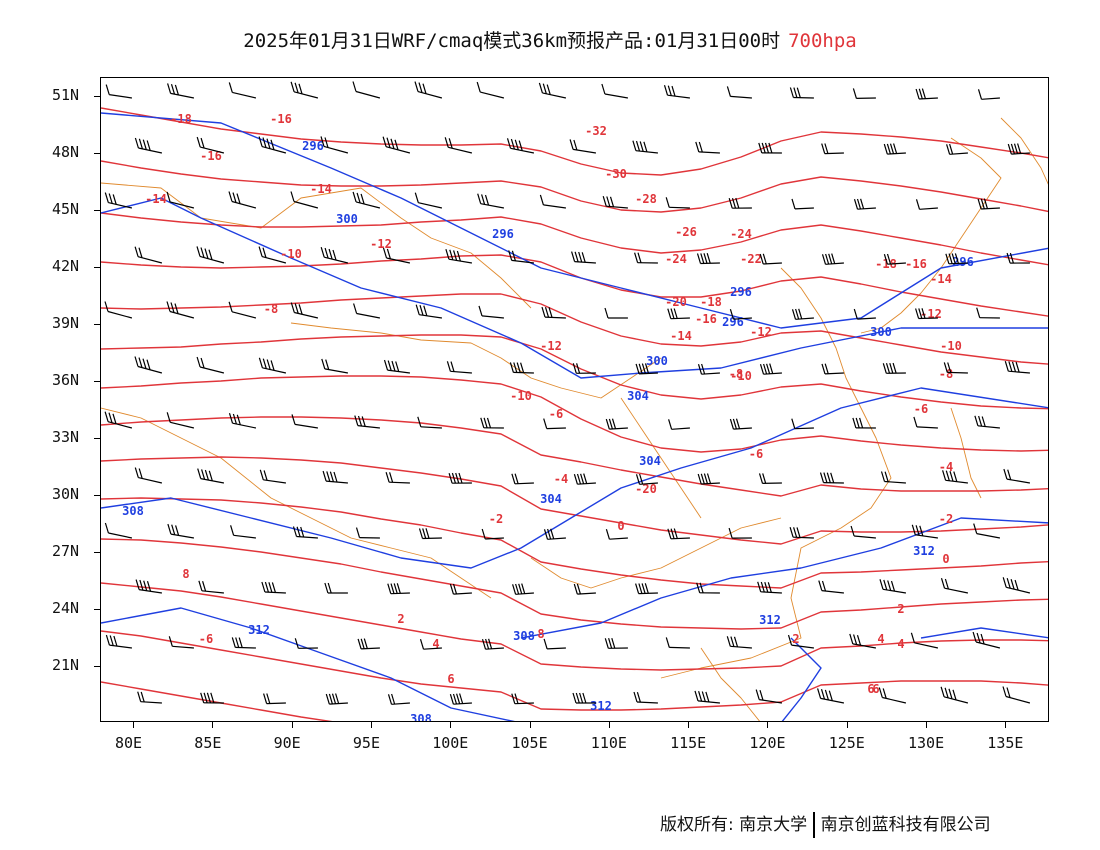  I want to click on isoheight-label: 312, so click(770, 620).